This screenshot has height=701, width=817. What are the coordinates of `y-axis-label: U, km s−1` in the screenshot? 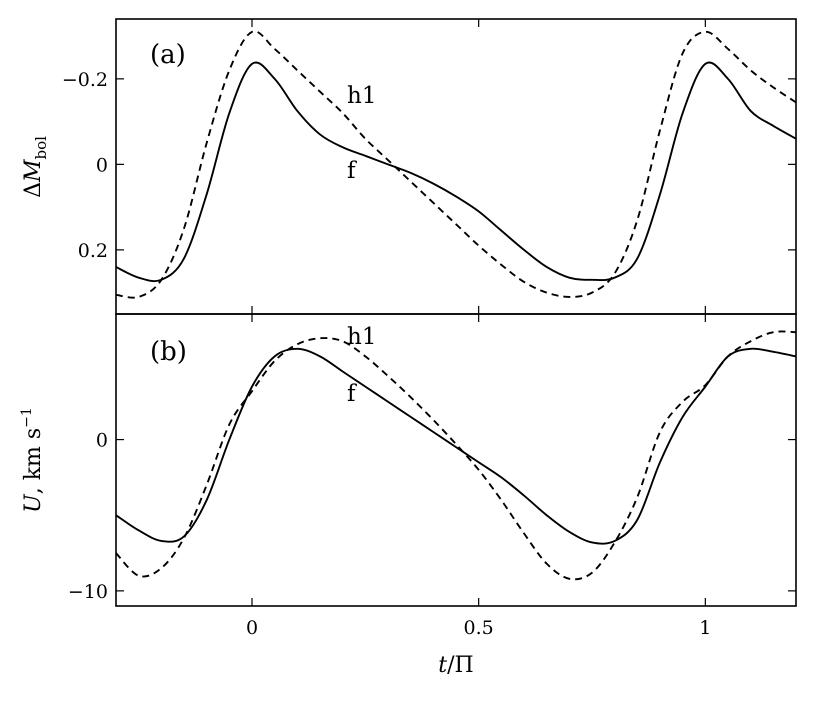 It's located at (32, 460).